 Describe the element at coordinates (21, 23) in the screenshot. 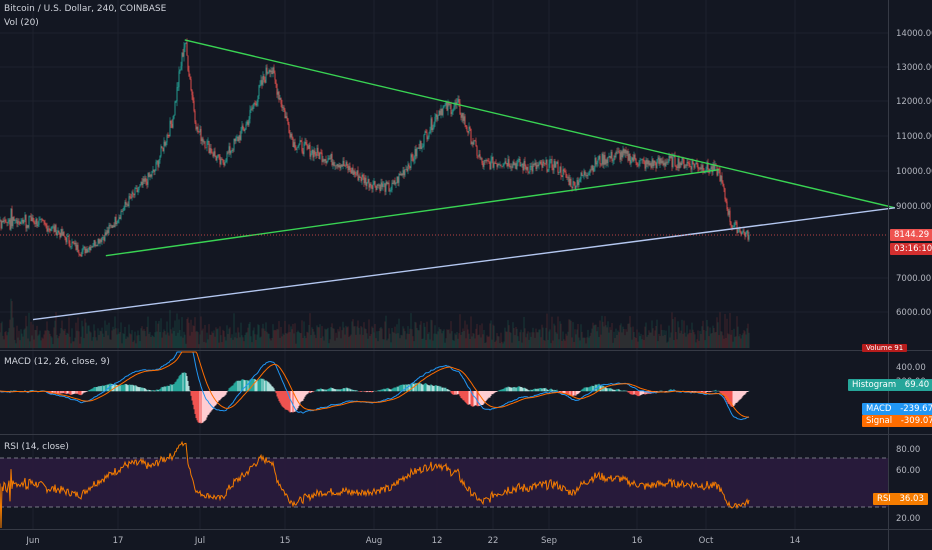

I see `volume-indicator-label: Vol (20)` at that location.